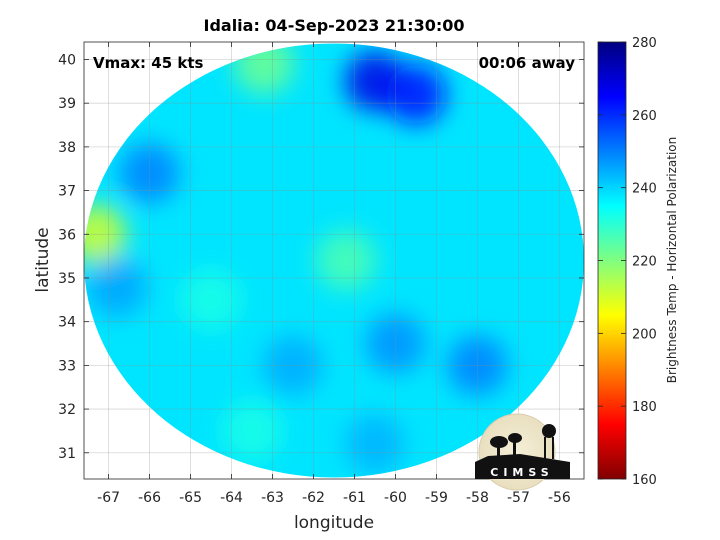 The image size is (720, 540). What do you see at coordinates (148, 63) in the screenshot?
I see `vmax-annotation: Vmax: 45 kts` at bounding box center [148, 63].